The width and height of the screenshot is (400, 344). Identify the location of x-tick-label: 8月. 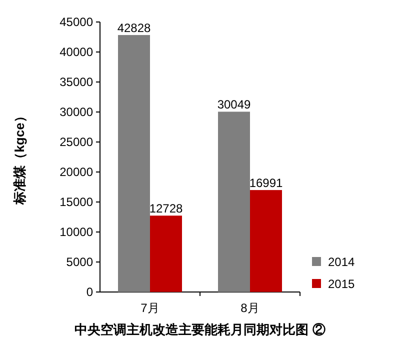
(250, 308).